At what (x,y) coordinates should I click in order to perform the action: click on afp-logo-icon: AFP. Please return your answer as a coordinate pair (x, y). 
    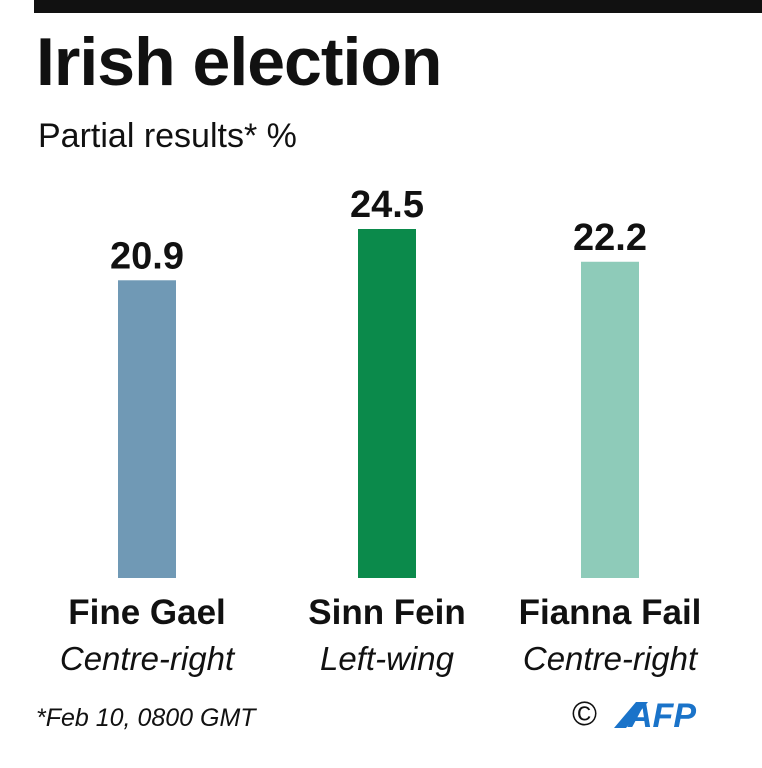
    Looking at the image, I should click on (655, 715).